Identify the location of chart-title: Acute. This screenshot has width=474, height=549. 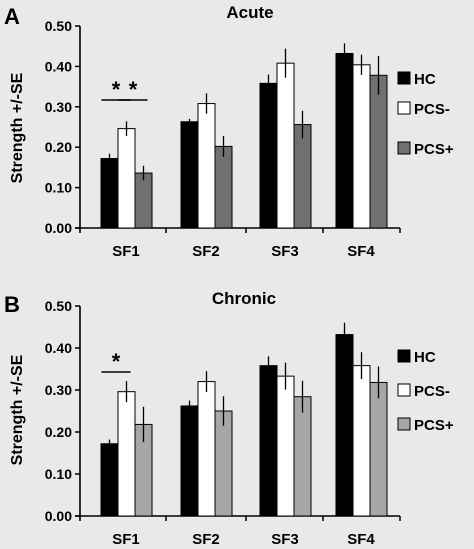
(249, 12).